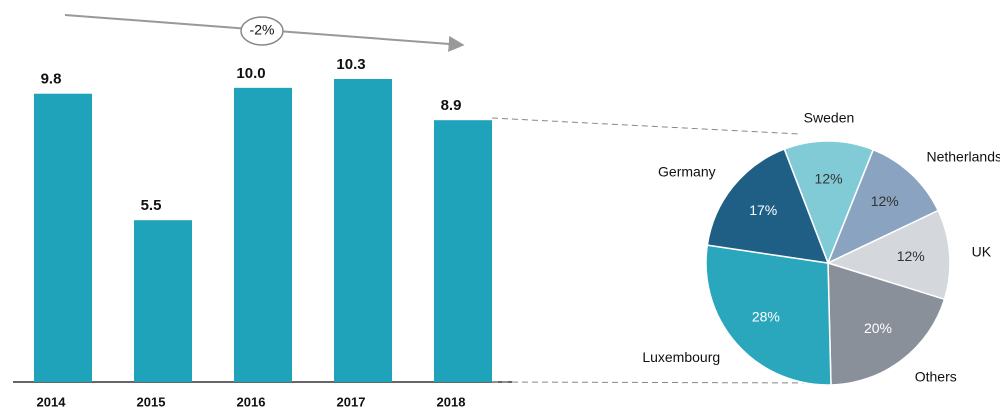 The height and width of the screenshot is (413, 1000). I want to click on annotation-circle, so click(262, 31).